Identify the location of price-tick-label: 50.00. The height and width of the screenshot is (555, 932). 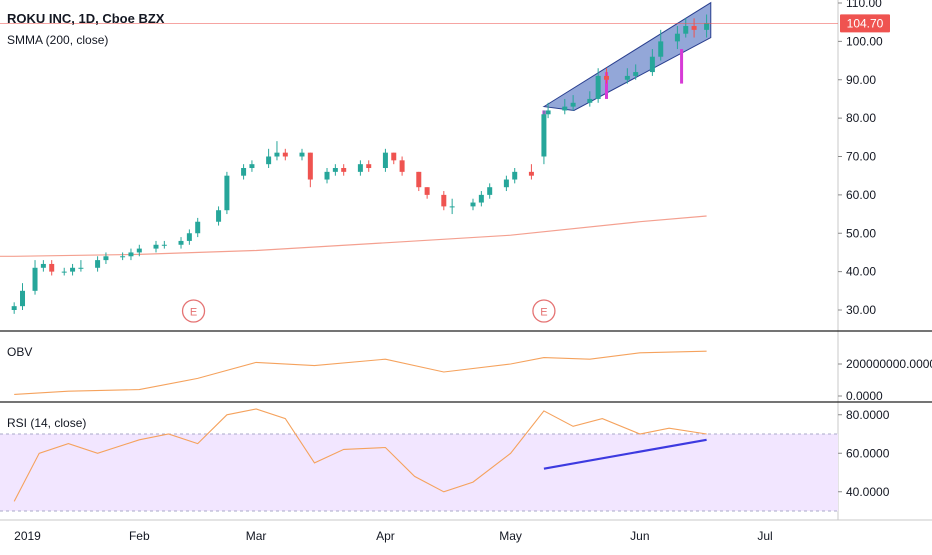
(861, 233).